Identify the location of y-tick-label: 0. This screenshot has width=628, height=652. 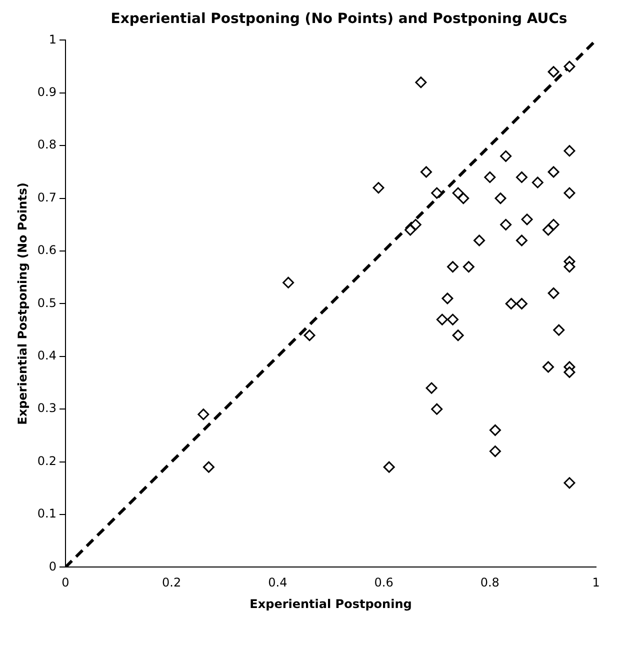
(52, 566).